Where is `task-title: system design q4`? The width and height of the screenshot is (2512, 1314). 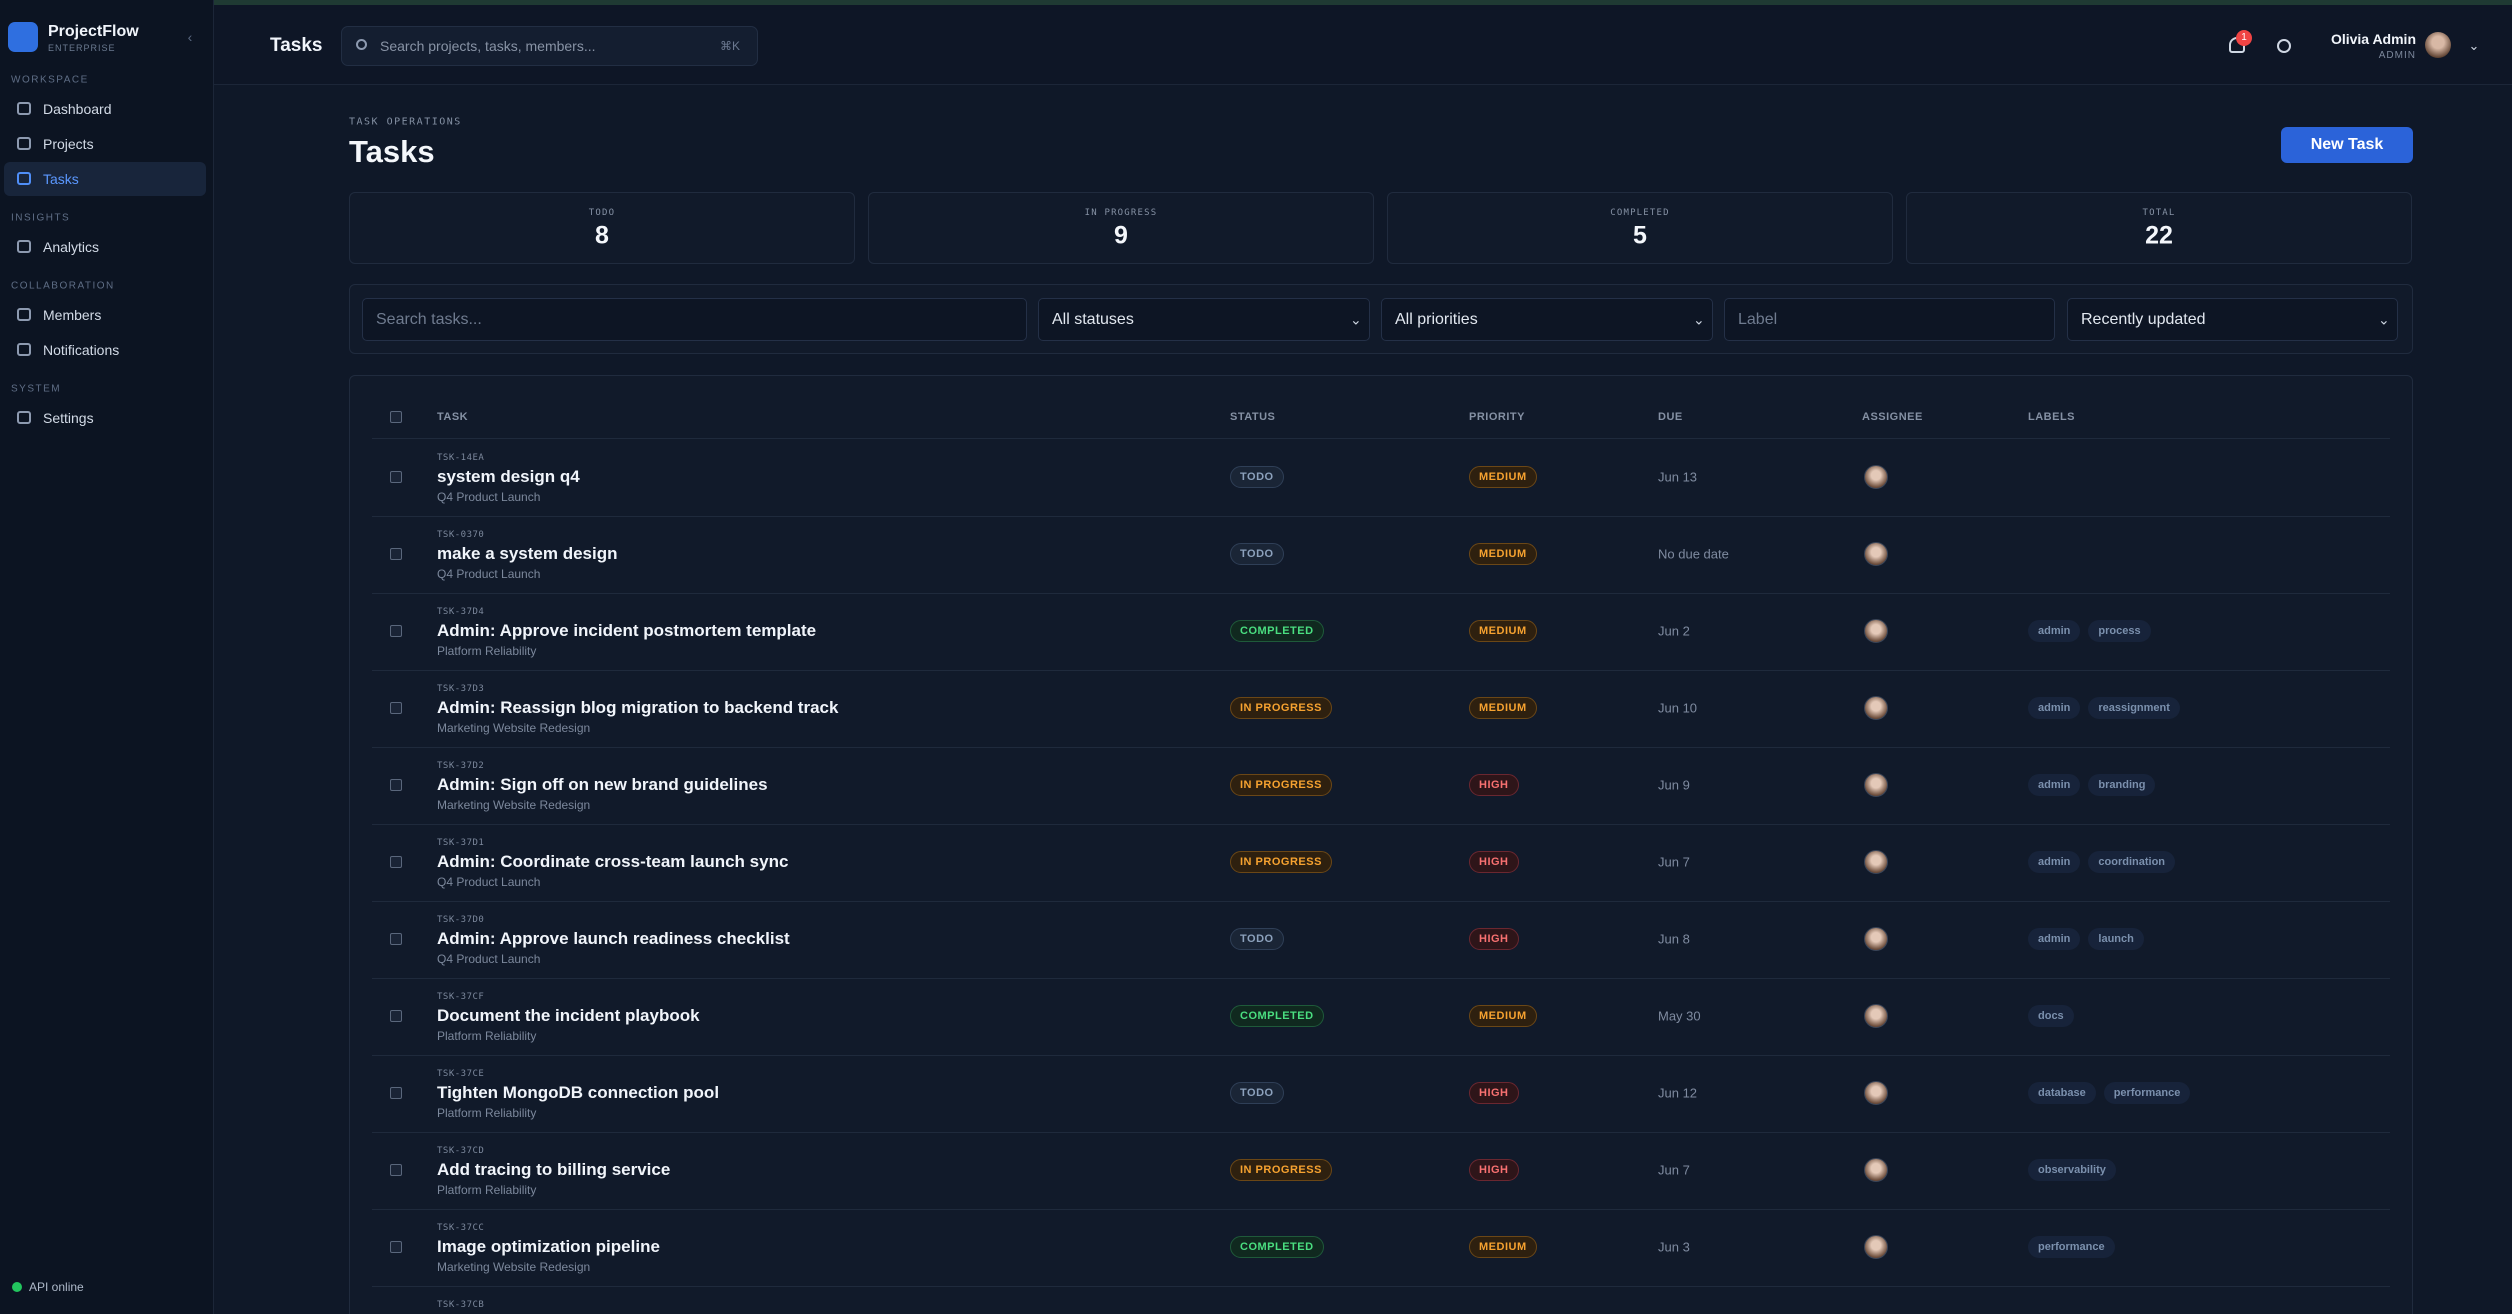
task-title: system design q4 is located at coordinates (508, 476).